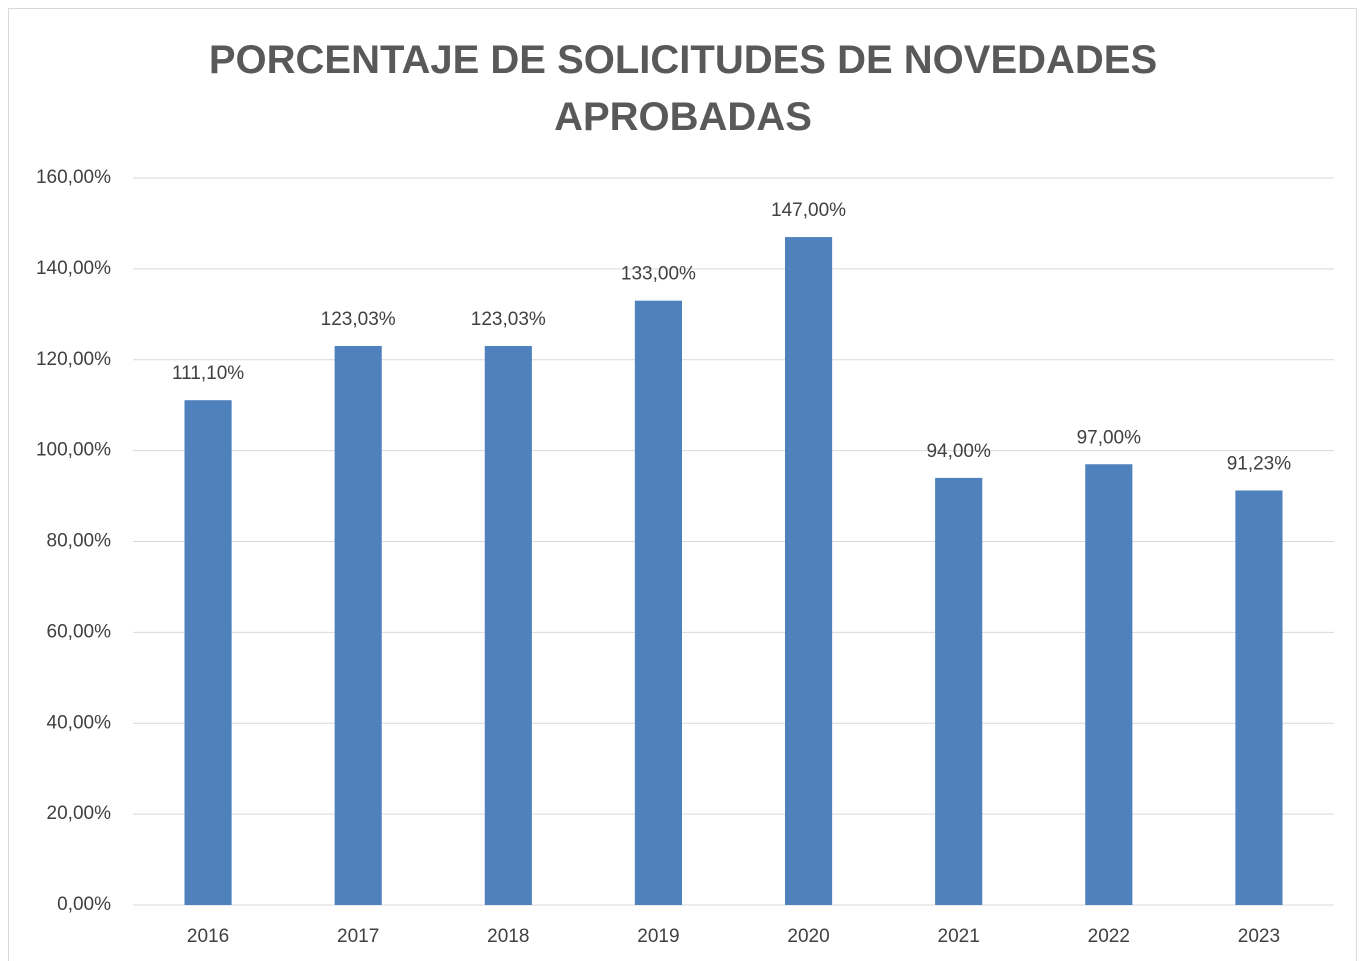  I want to click on x-tick-label: 2022, so click(1109, 936).